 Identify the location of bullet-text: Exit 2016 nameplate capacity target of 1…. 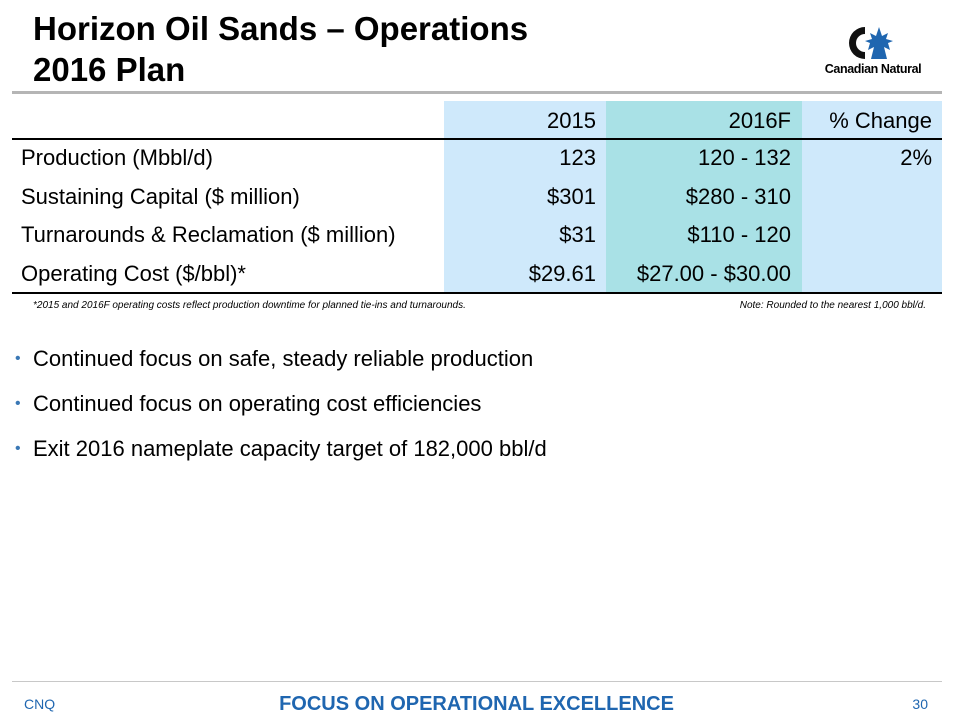
(290, 448).